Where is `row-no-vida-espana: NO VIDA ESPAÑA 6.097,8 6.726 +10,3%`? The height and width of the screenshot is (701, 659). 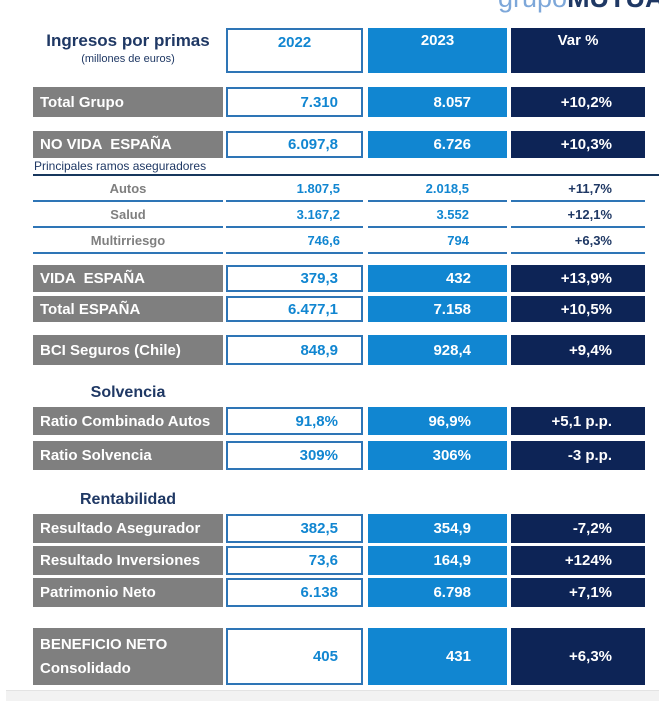
row-no-vida-espana: NO VIDA ESPAÑA 6.097,8 6.726 +10,3% is located at coordinates (329, 144).